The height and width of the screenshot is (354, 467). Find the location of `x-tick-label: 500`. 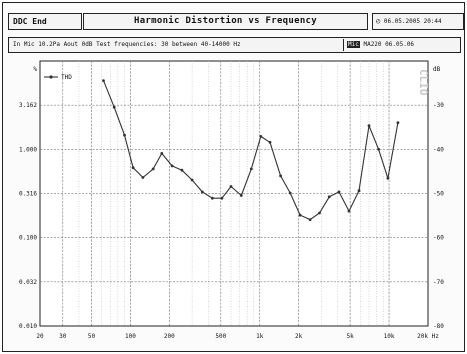

x-tick-label: 500 is located at coordinates (220, 336).